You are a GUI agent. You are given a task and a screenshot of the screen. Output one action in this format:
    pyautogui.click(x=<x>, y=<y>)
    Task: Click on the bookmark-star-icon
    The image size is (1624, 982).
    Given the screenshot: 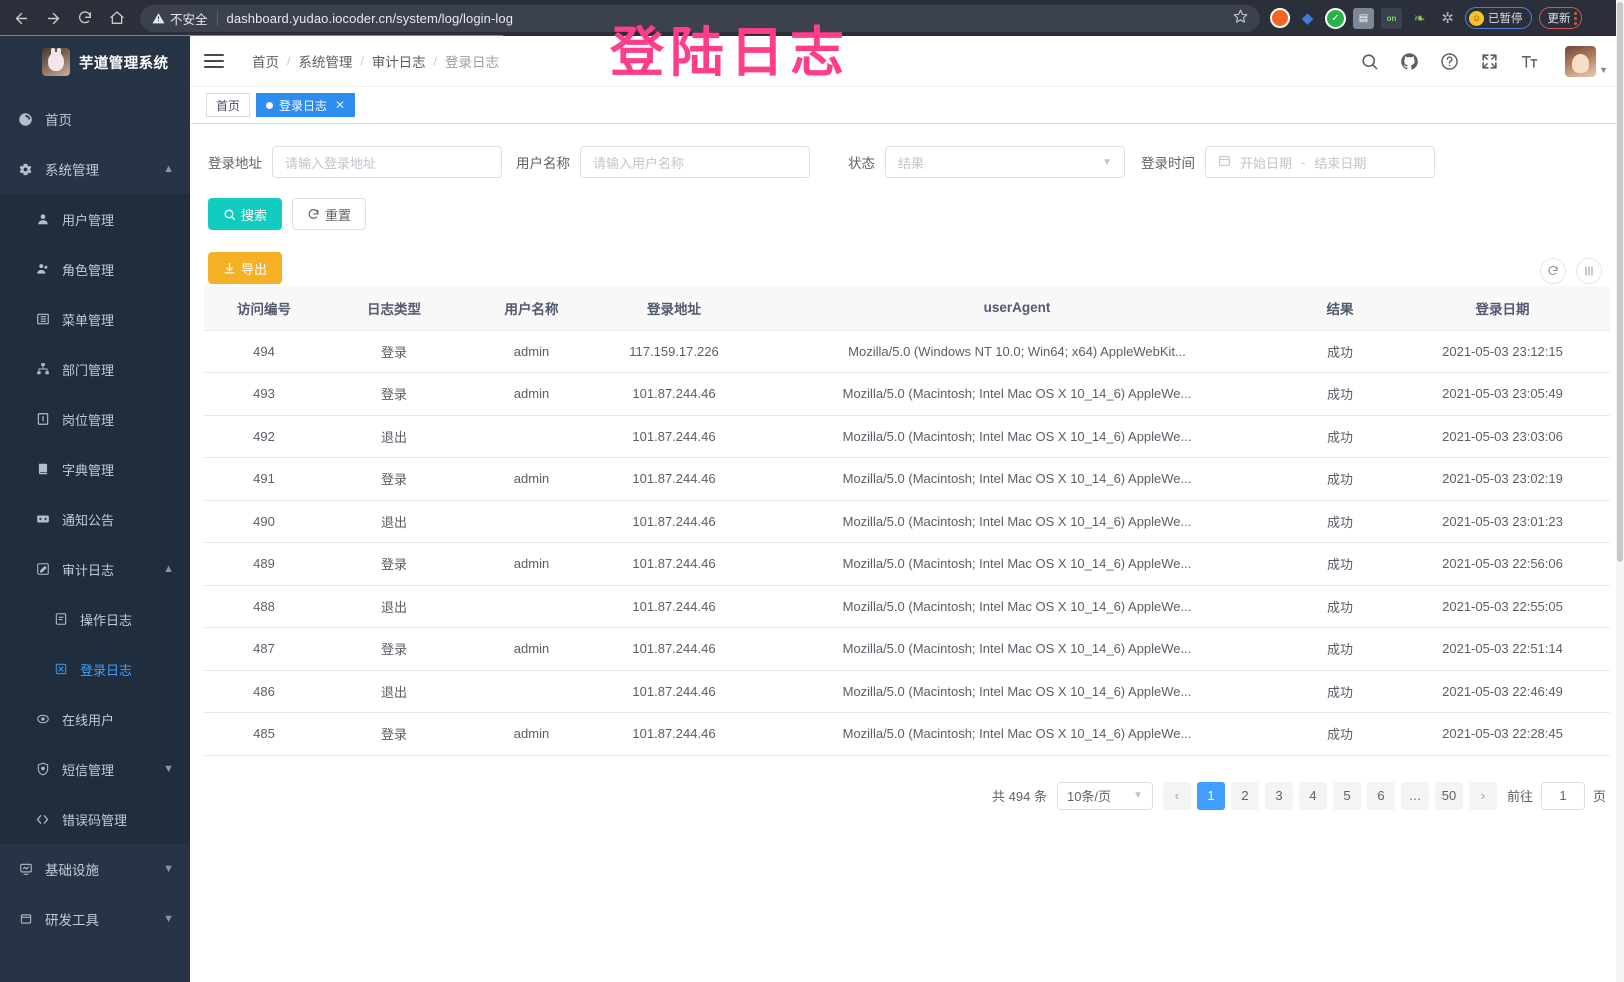 What is the action you would take?
    pyautogui.click(x=1235, y=18)
    